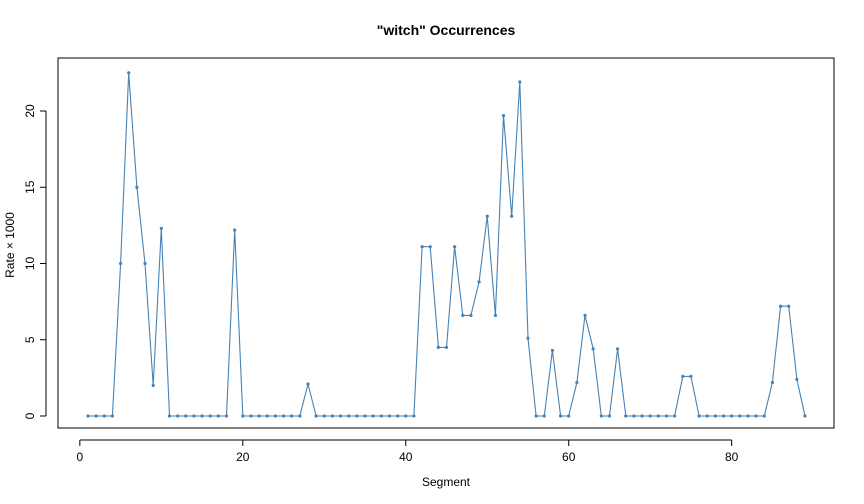  What do you see at coordinates (30, 264) in the screenshot?
I see `y-tick-label: 10` at bounding box center [30, 264].